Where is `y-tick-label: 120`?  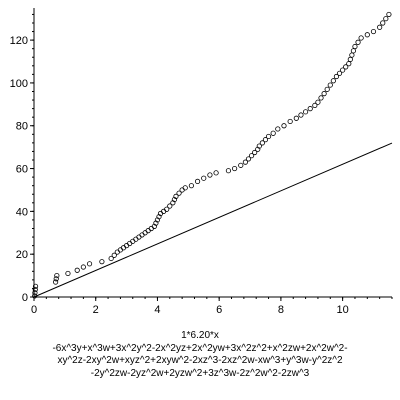
y-tick-label: 120 is located at coordinates (19, 41).